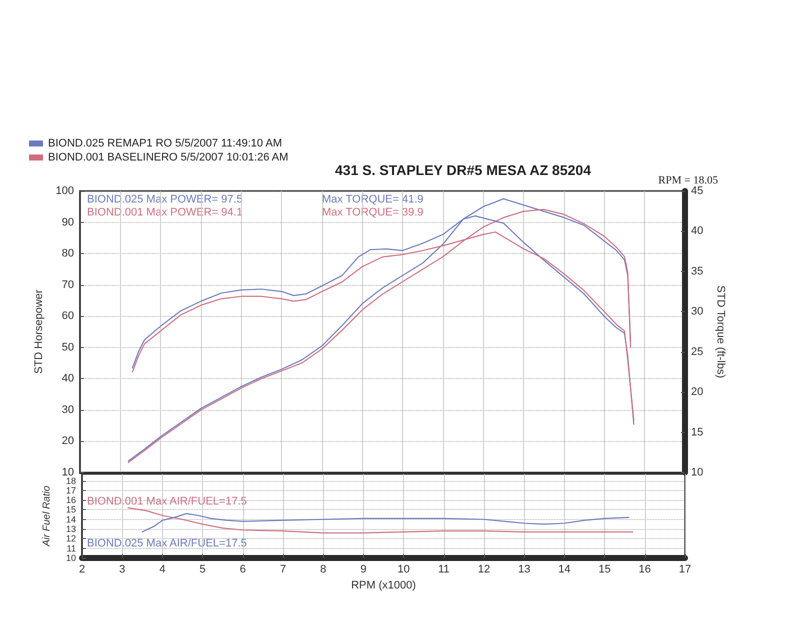  I want to click on annotation: Max TORQUE= 41.9, so click(373, 200).